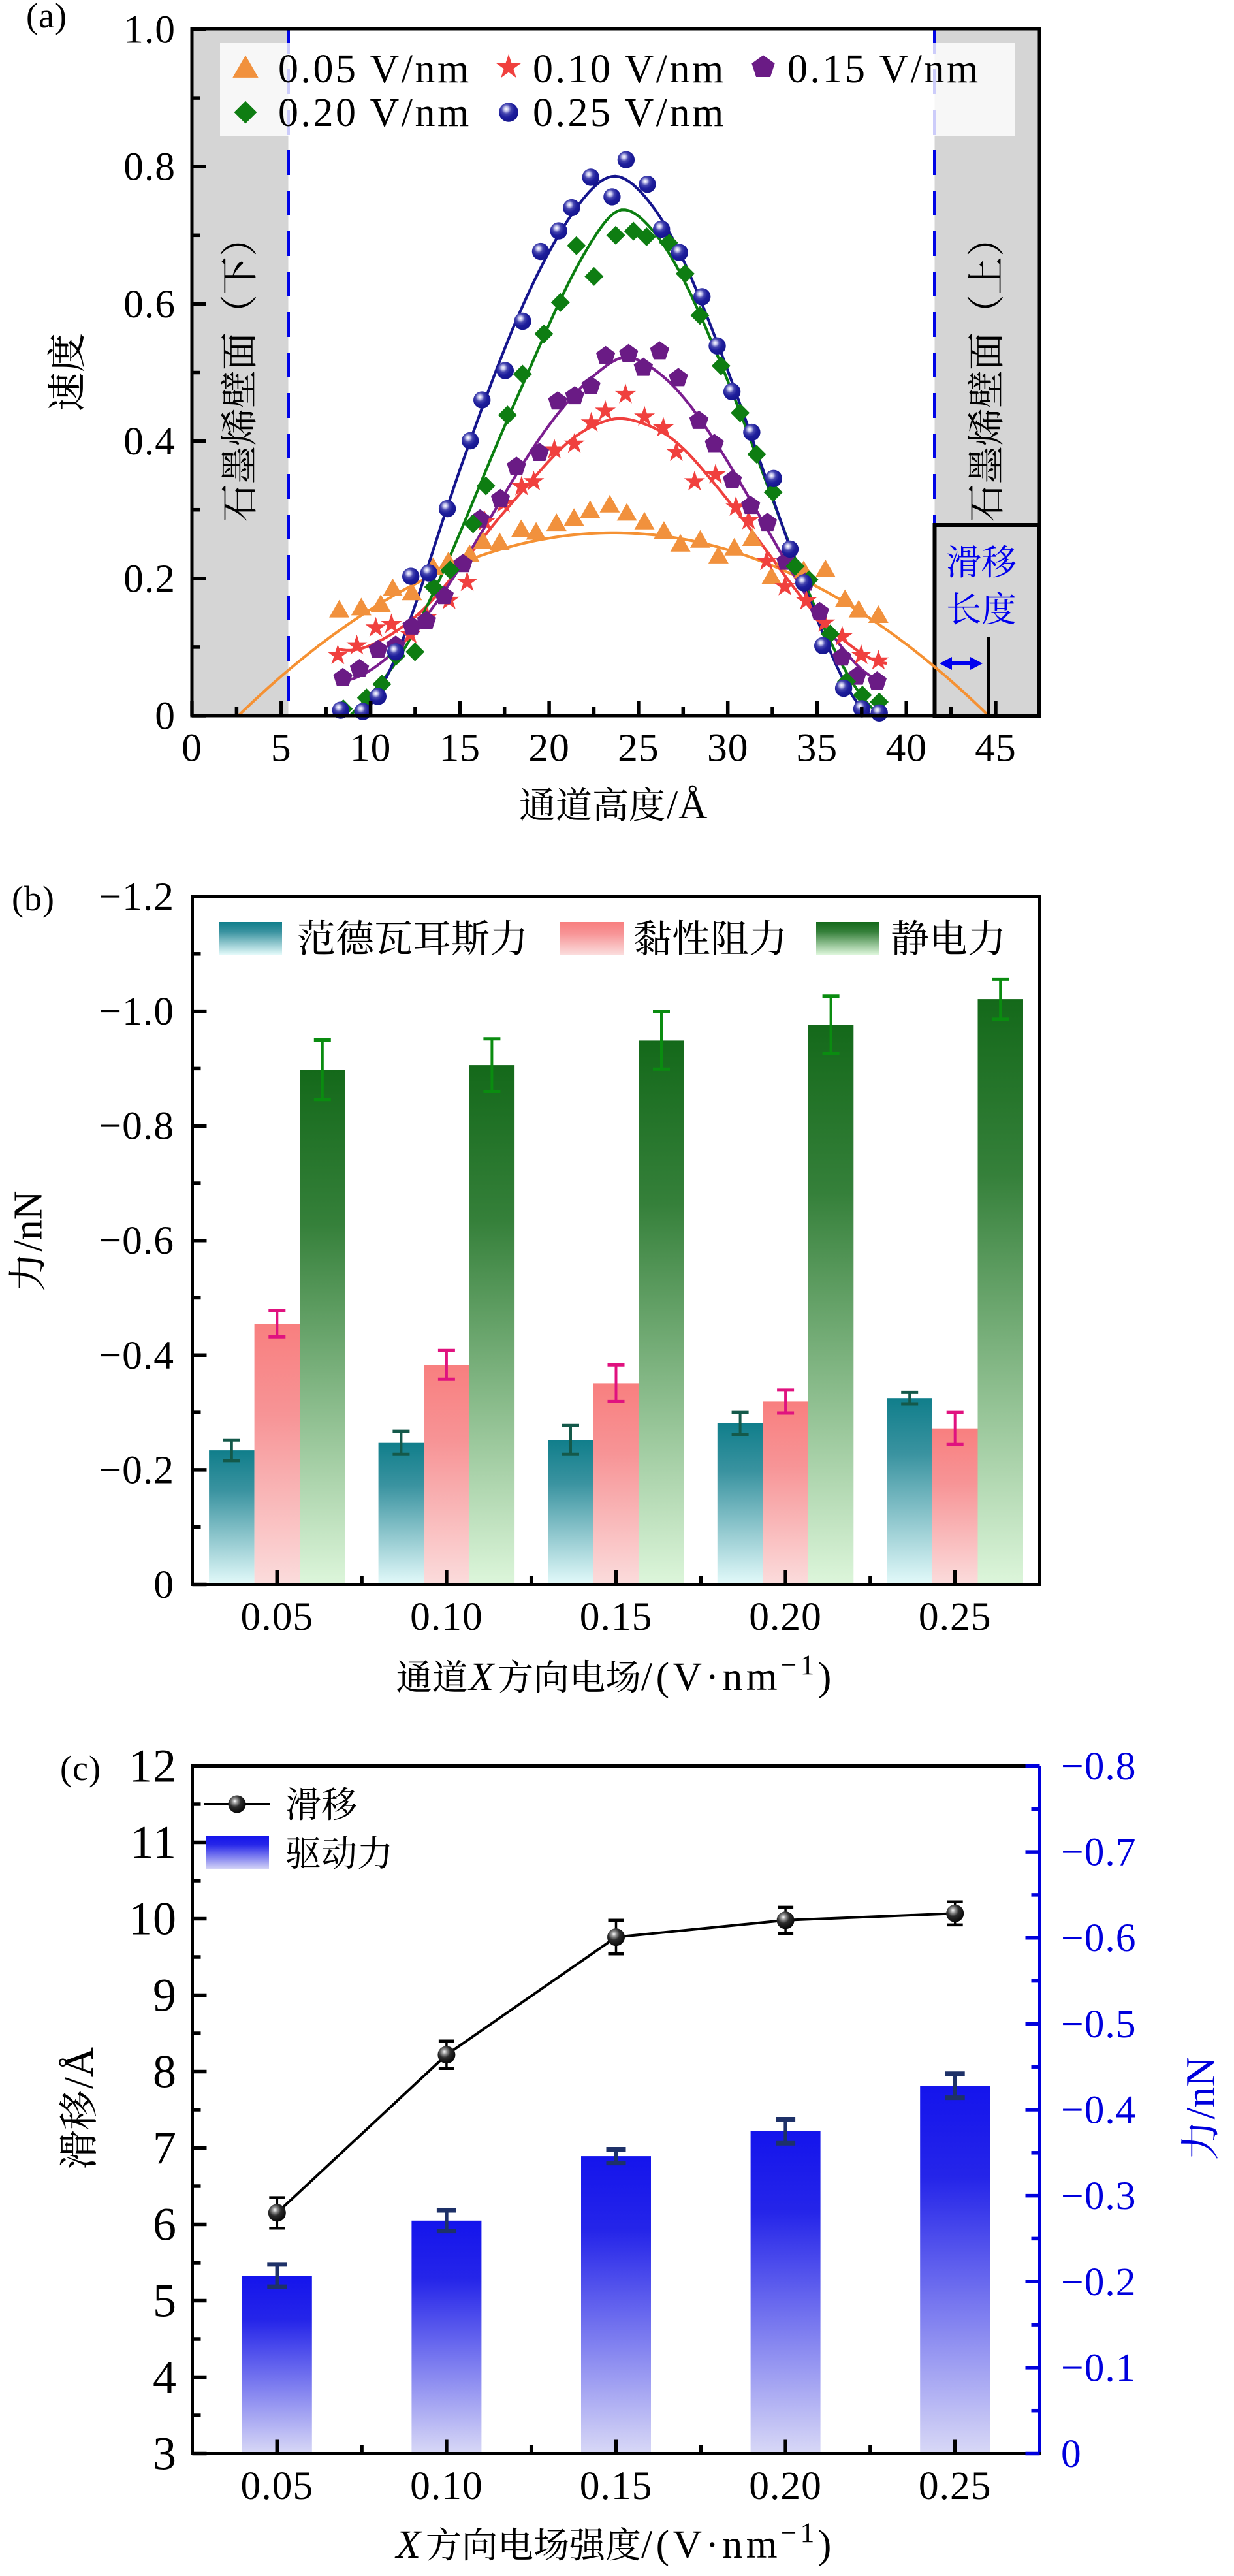 The image size is (1234, 2576). Describe the element at coordinates (549, 749) in the screenshot. I see `svg-text: 20` at that location.